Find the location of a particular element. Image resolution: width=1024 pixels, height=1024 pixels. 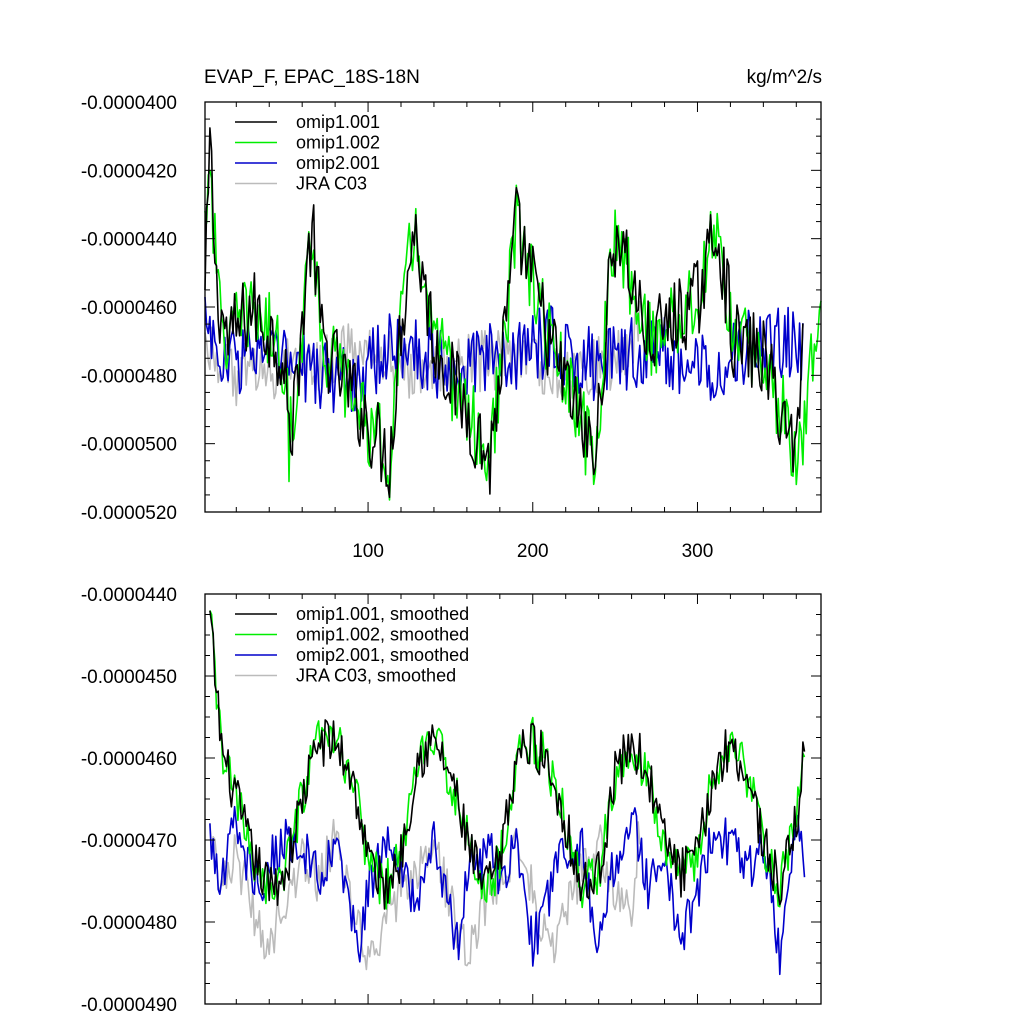

y-tick-label: -0.0000470 is located at coordinates (129, 841).